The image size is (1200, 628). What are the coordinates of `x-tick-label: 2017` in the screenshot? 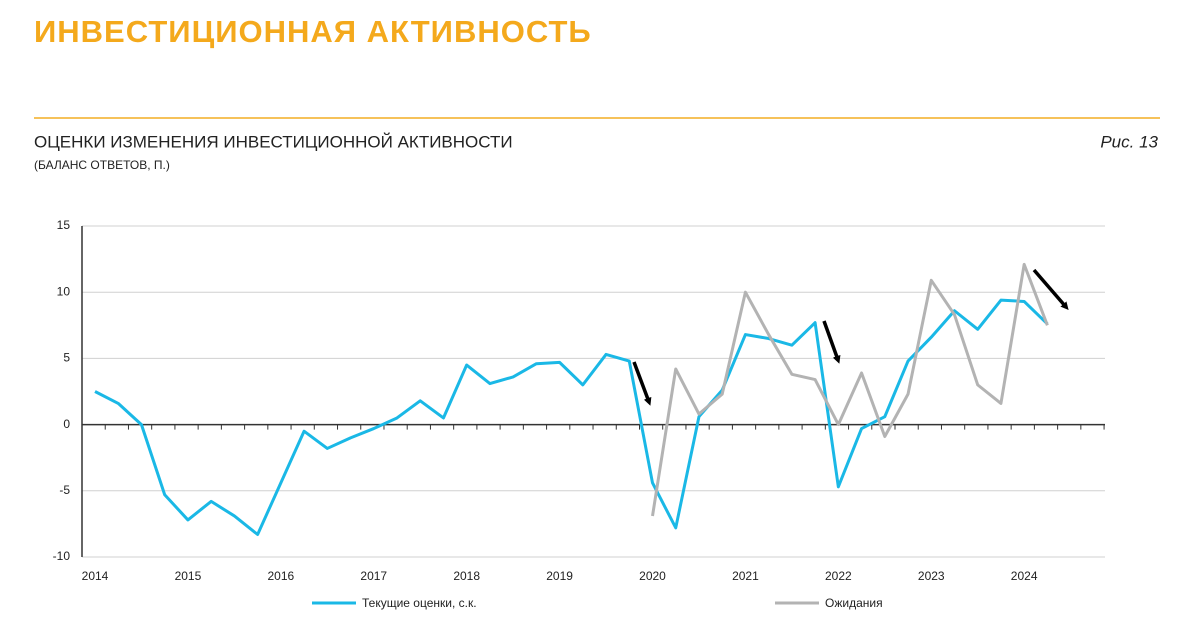 It's located at (373, 576).